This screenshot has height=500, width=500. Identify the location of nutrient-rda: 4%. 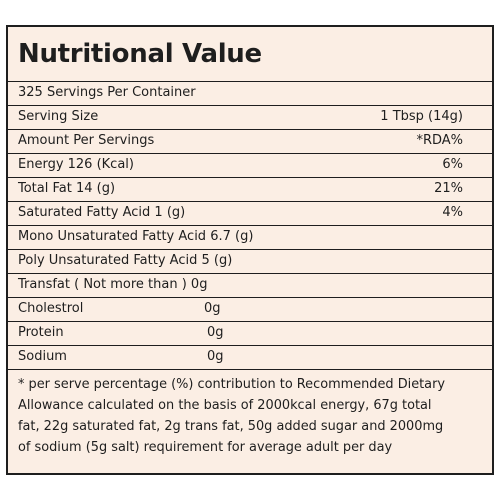
(452, 212).